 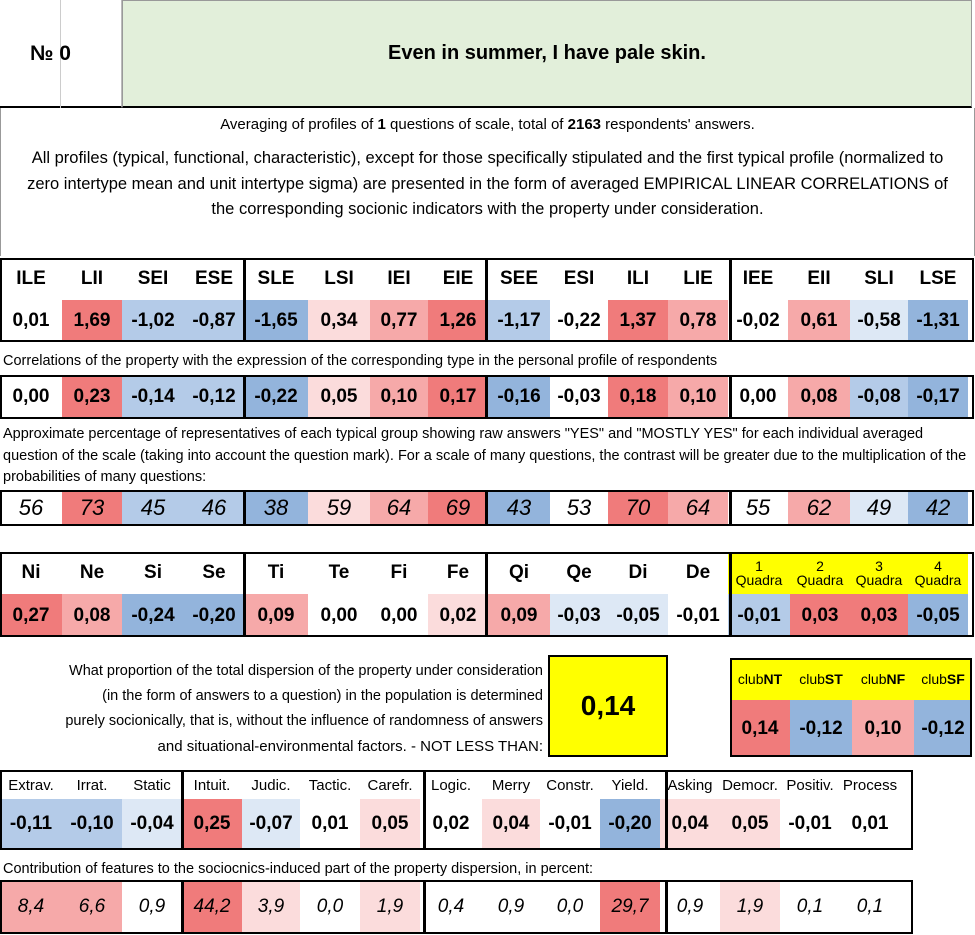 I want to click on trait-contribution: 6,6, so click(x=92, y=907).